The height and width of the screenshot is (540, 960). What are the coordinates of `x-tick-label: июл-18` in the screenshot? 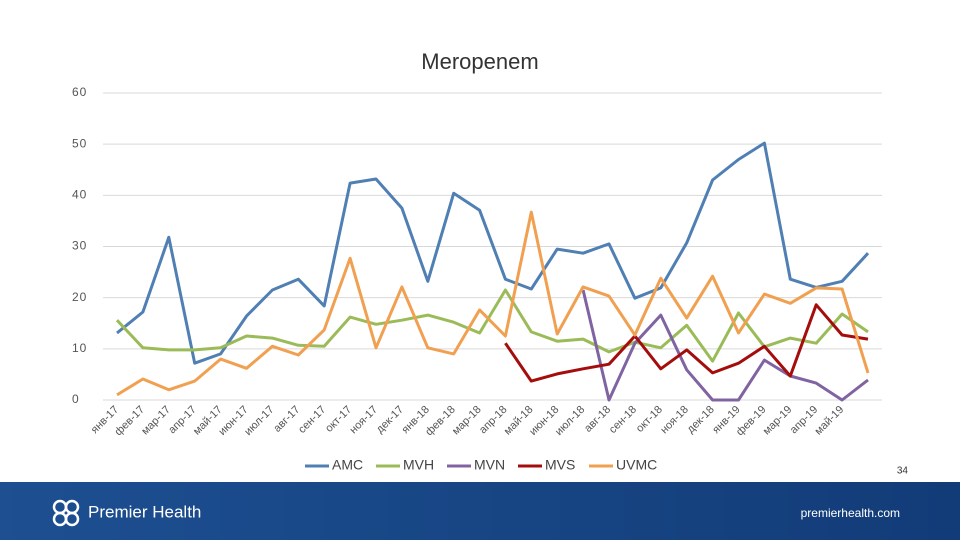 It's located at (570, 421).